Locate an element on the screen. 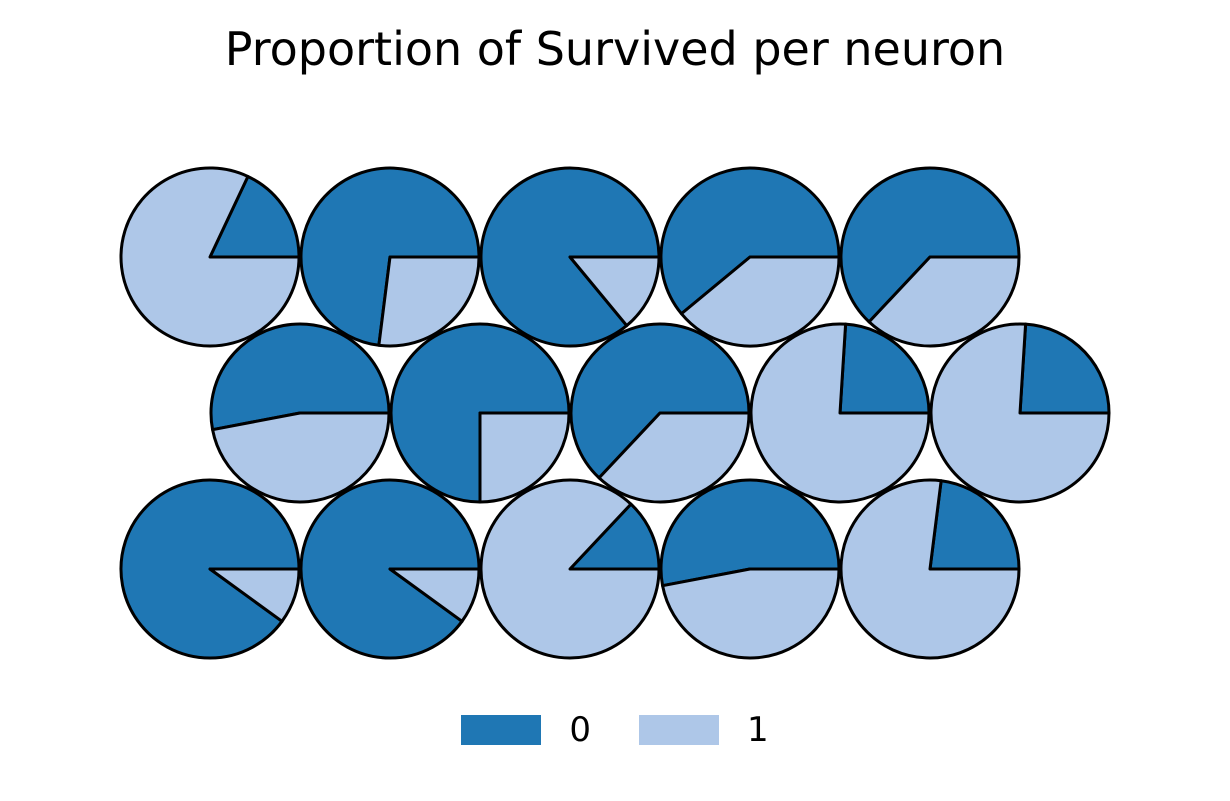  legend-label-1: 1 is located at coordinates (758, 730).